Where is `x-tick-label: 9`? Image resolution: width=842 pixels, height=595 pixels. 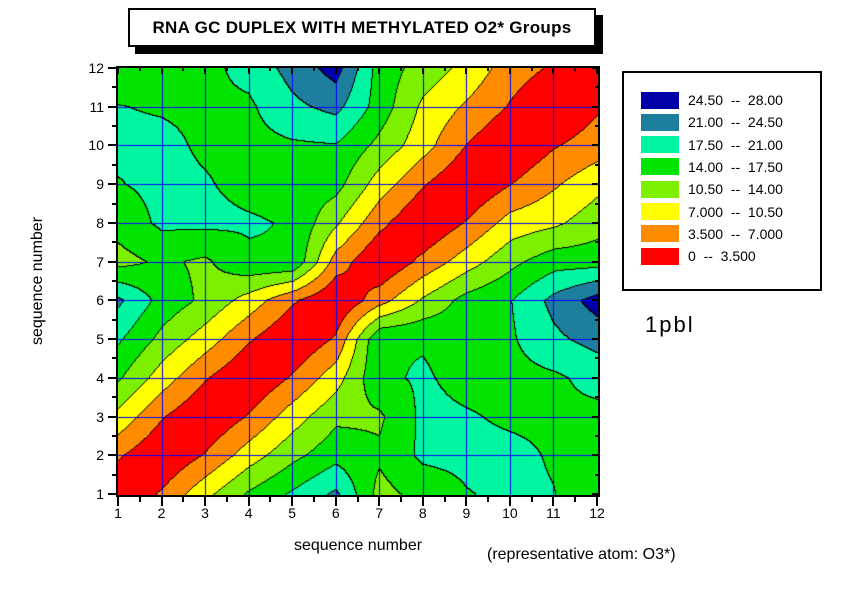 x-tick-label: 9 is located at coordinates (466, 513).